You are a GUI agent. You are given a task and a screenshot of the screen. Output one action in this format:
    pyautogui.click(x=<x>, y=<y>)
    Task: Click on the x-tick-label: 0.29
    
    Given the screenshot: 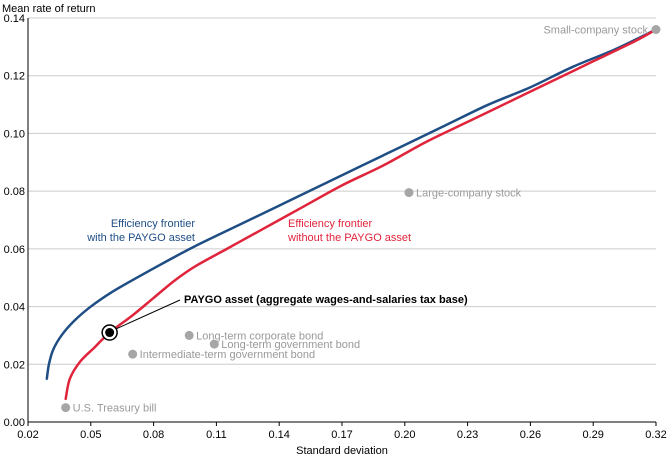 What is the action you would take?
    pyautogui.click(x=592, y=435)
    